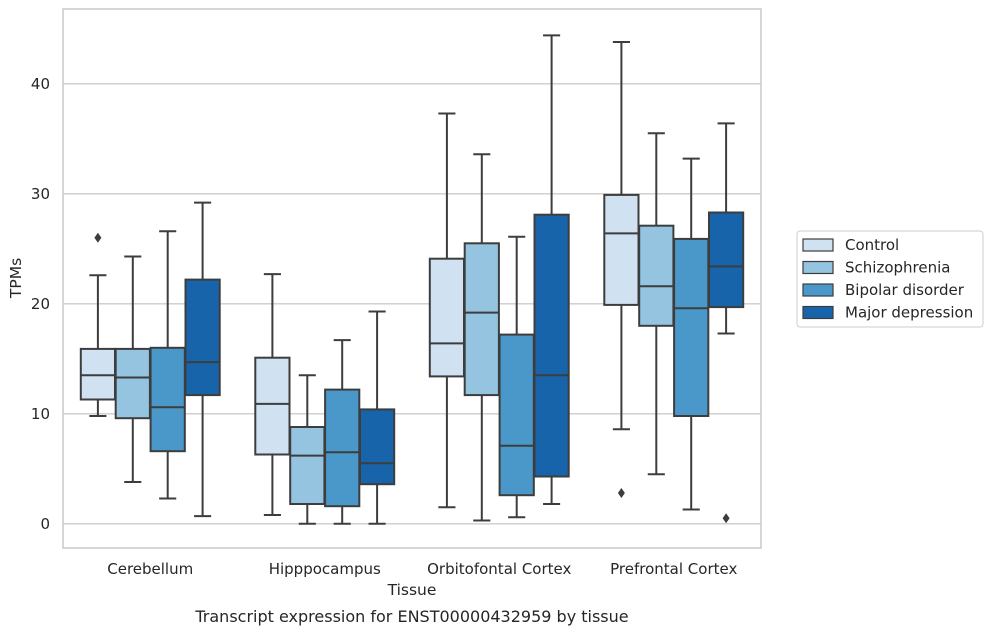 This screenshot has width=993, height=634. What do you see at coordinates (897, 268) in the screenshot?
I see `legend-label-schizophrenia: Schizophrenia` at bounding box center [897, 268].